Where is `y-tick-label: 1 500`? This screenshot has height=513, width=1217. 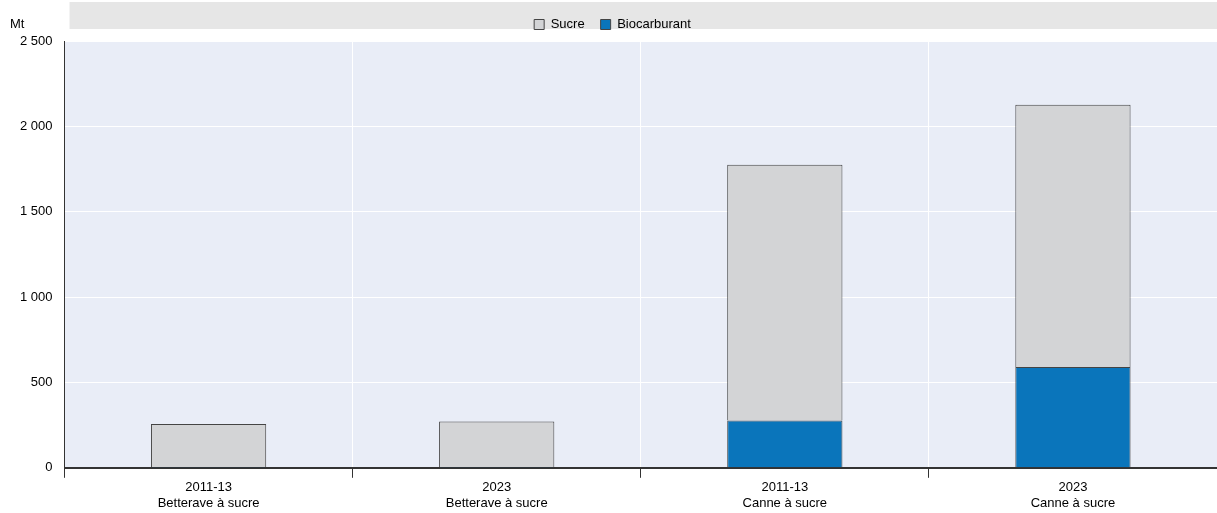
y-tick-label: 1 500 is located at coordinates (36, 211).